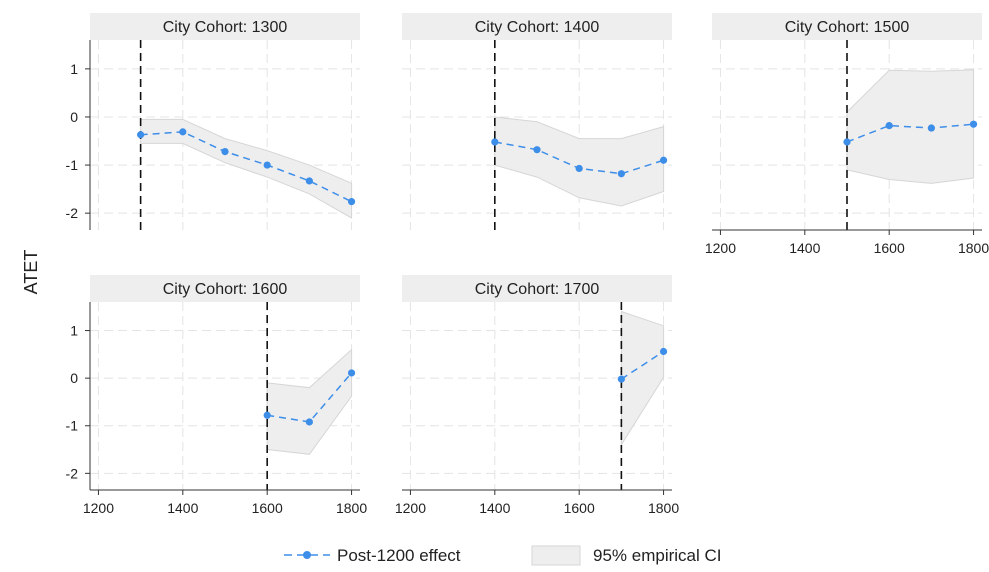 This screenshot has height=572, width=989. Describe the element at coordinates (503, 555) in the screenshot. I see `legend: Post-1200 effect 95% empirical CI` at that location.